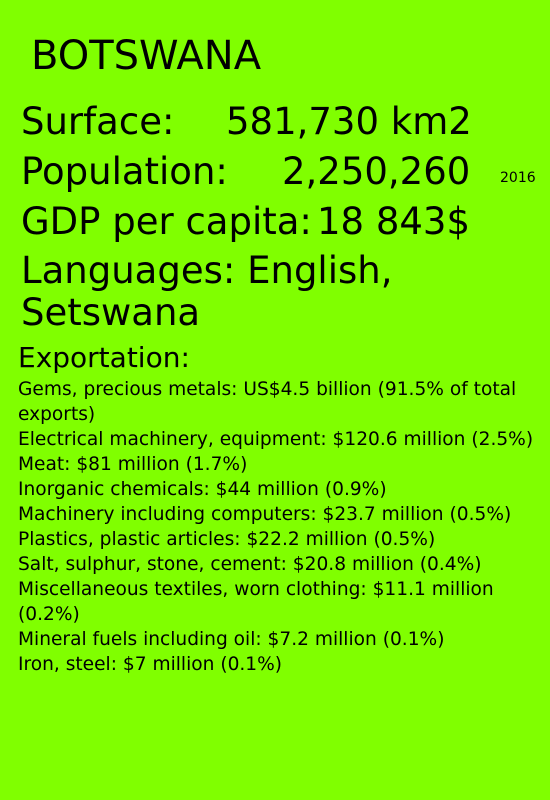 The height and width of the screenshot is (800, 550). Describe the element at coordinates (278, 464) in the screenshot. I see `export-item: Meat: $81 million (1.7%)` at that location.